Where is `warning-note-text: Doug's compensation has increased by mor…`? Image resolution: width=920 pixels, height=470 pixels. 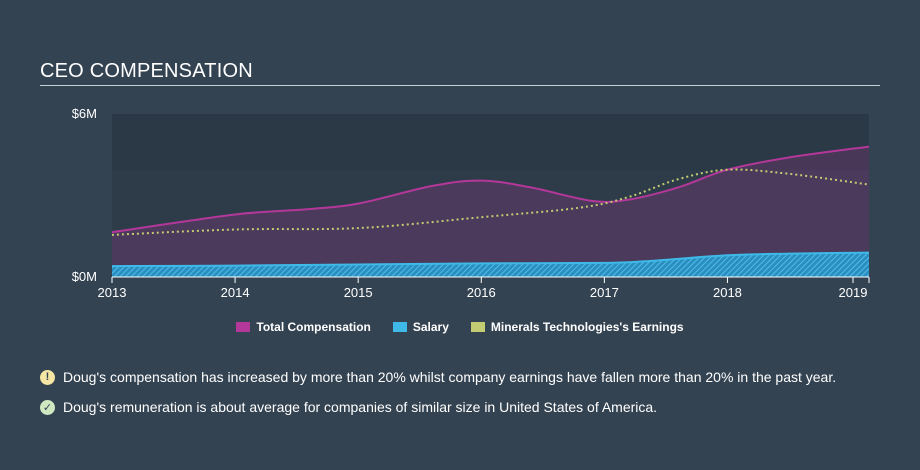 warning-note-text: Doug's compensation has increased by mor… is located at coordinates (450, 377).